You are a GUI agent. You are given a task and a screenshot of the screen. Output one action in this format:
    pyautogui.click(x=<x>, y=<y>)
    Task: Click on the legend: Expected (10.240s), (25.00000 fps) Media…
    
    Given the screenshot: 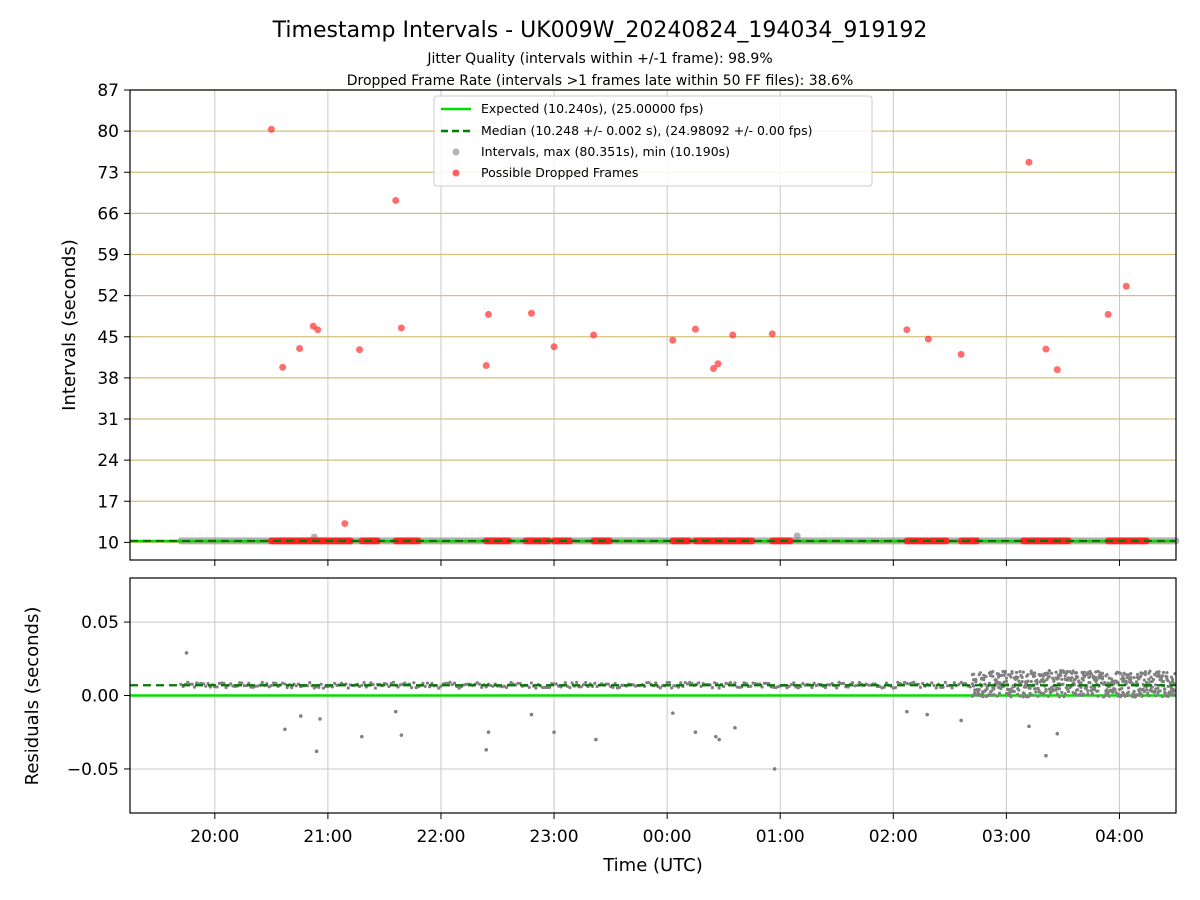 What is the action you would take?
    pyautogui.click(x=653, y=141)
    